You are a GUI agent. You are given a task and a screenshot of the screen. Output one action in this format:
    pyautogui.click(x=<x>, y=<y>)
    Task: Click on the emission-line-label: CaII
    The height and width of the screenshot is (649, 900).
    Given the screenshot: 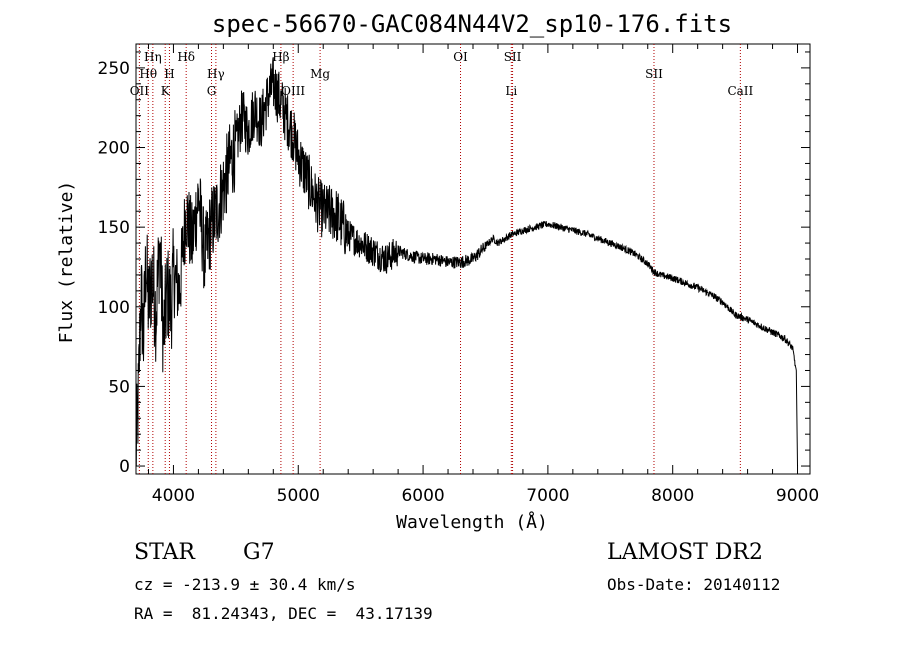 What is the action you would take?
    pyautogui.click(x=740, y=91)
    